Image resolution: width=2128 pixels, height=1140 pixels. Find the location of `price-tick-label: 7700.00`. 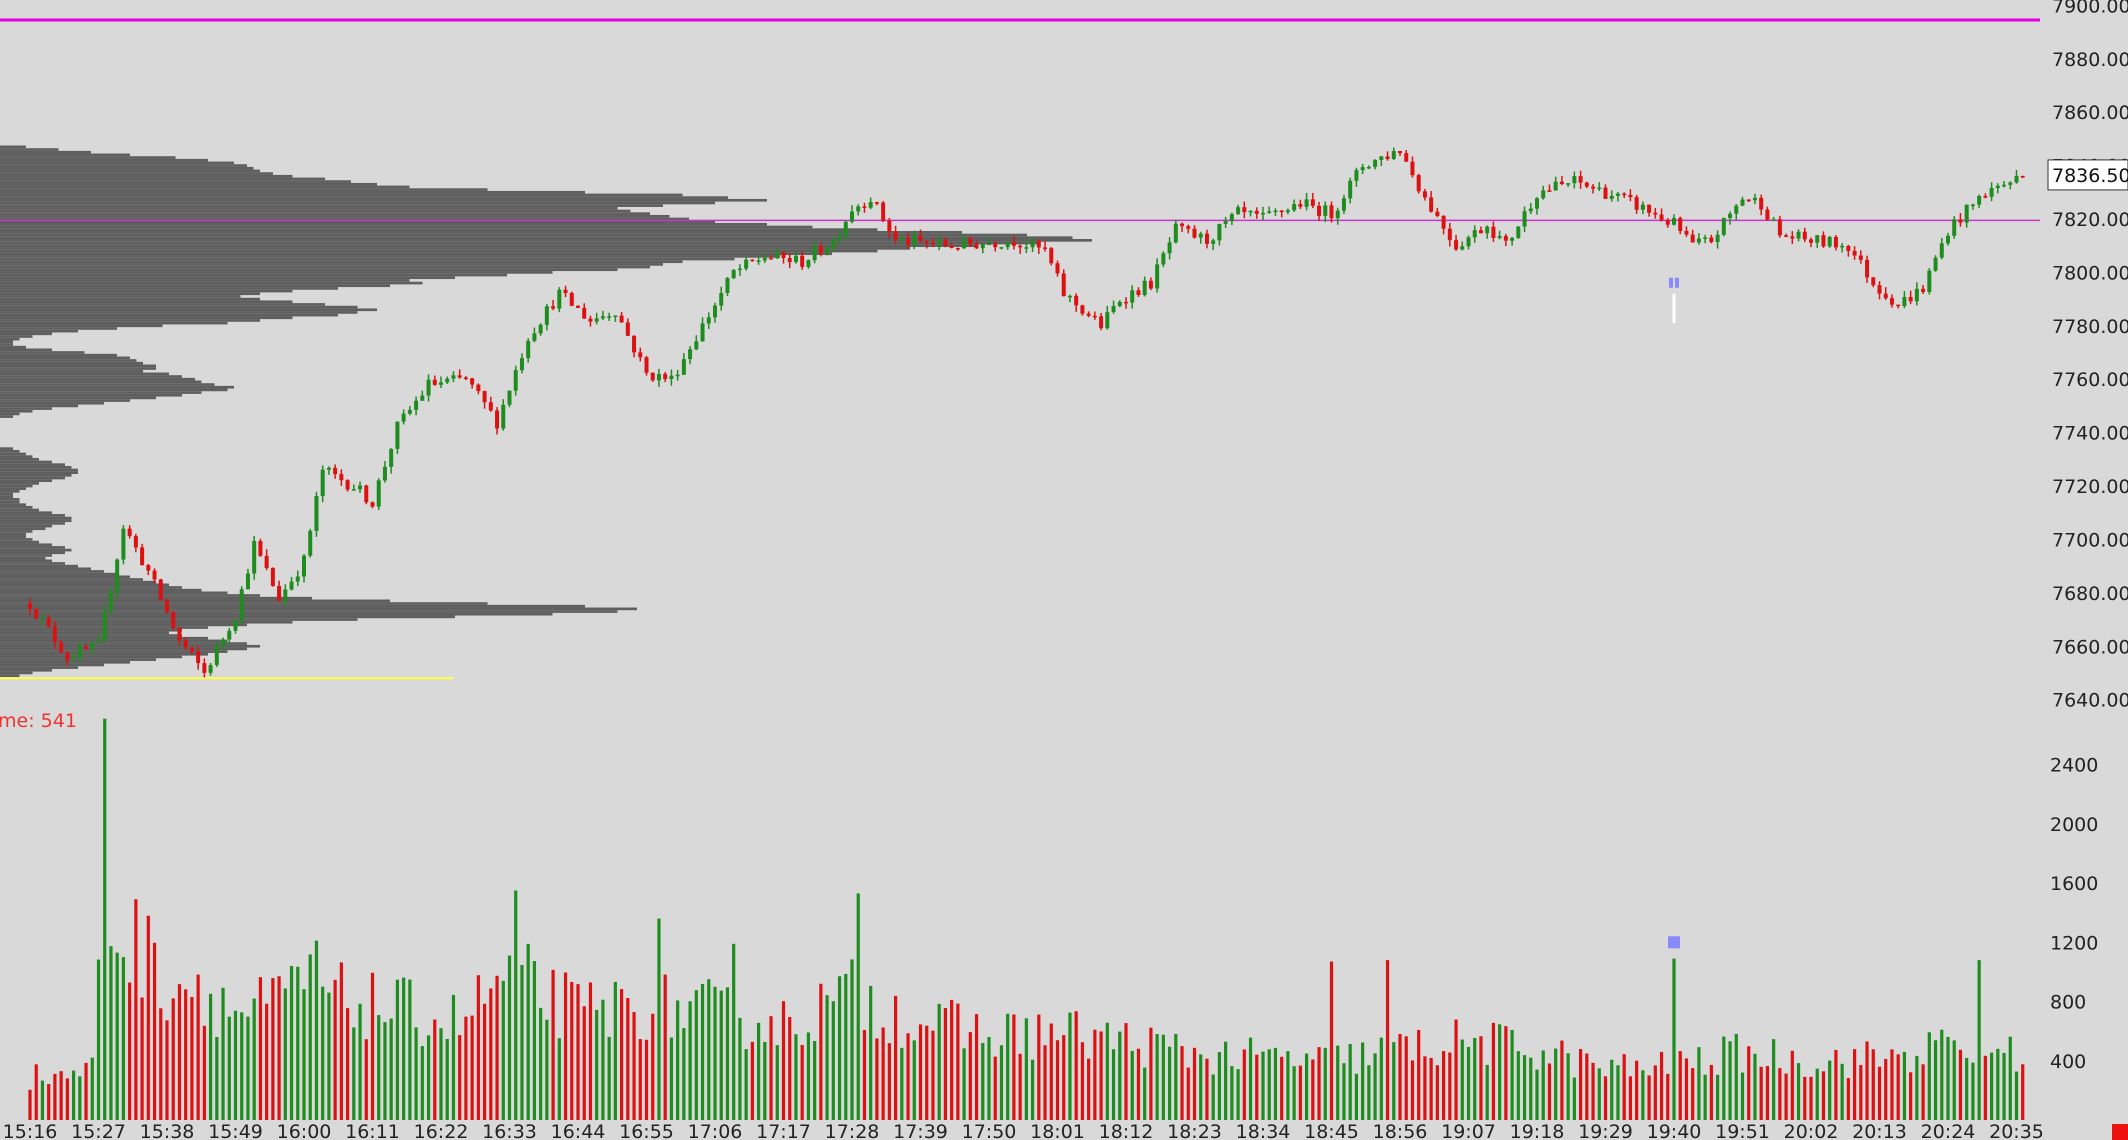

price-tick-label: 7700.00 is located at coordinates (2090, 540).